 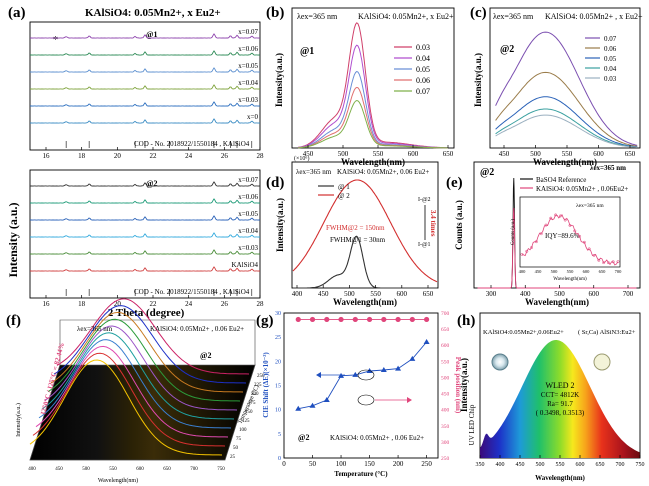 I want to click on panel-c-tag: @2, so click(x=507, y=49).